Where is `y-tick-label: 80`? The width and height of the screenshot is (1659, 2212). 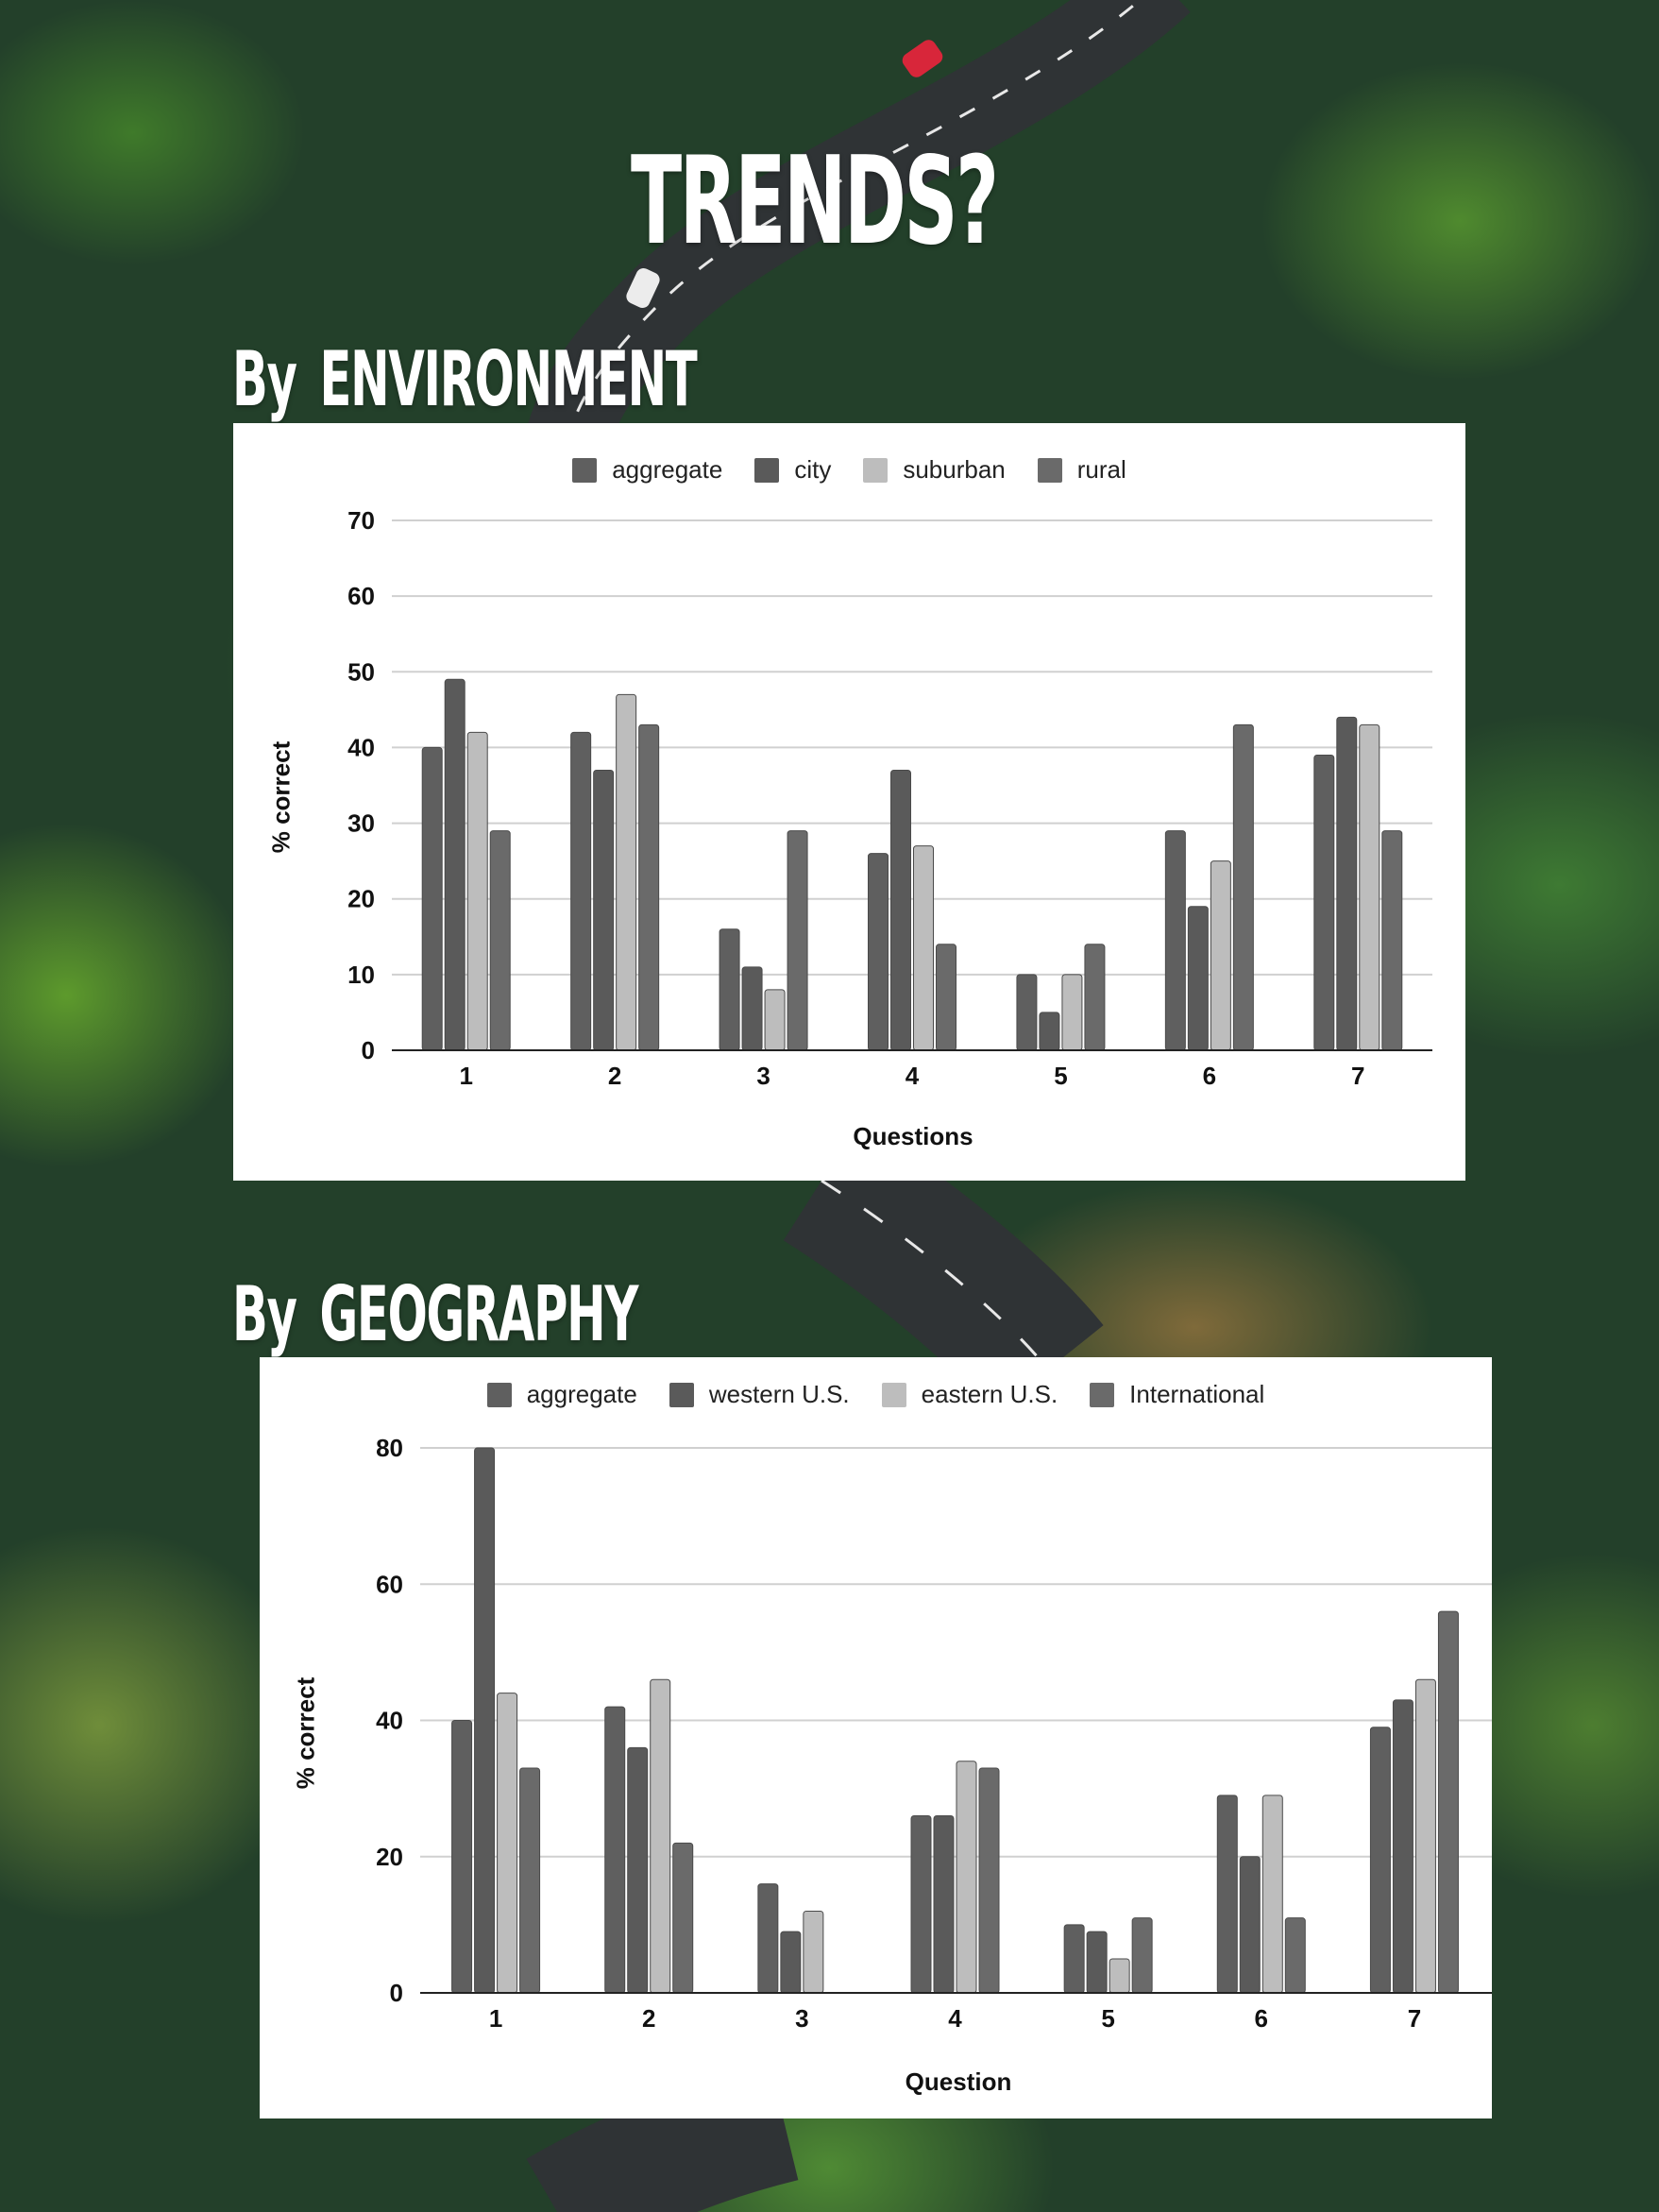
y-tick-label: 80 is located at coordinates (389, 1448).